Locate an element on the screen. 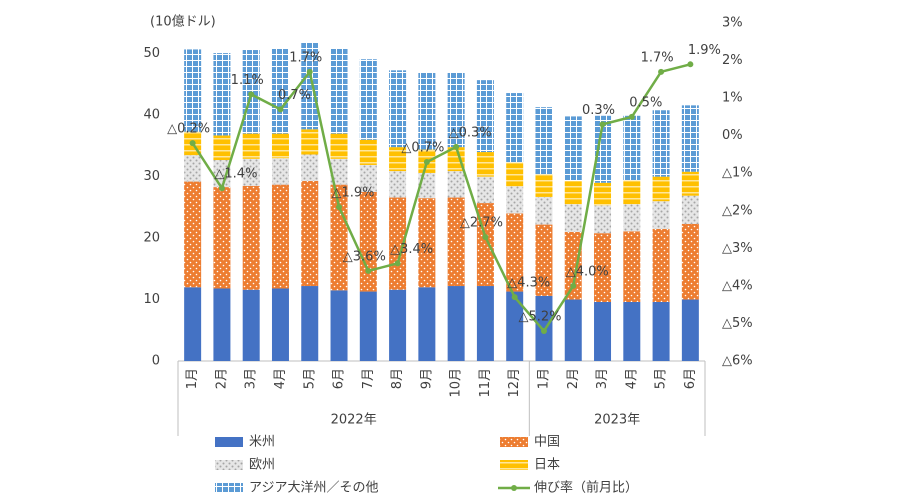 Image resolution: width=900 pixels, height=500 pixels. y2-tick-label: 3% is located at coordinates (732, 23).